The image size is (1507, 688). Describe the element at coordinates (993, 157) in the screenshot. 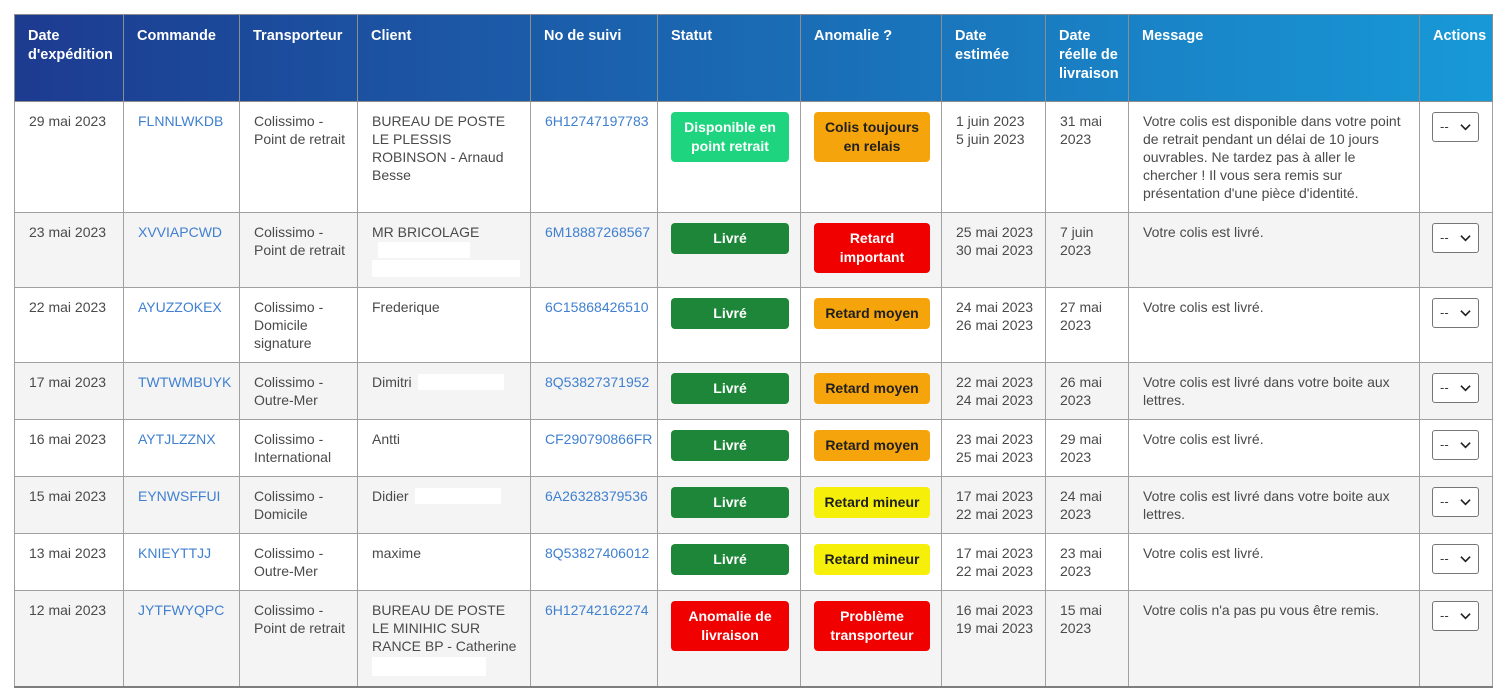

I see `cell-estimated-date: 1 juin 2023 5 juin 2023` at that location.